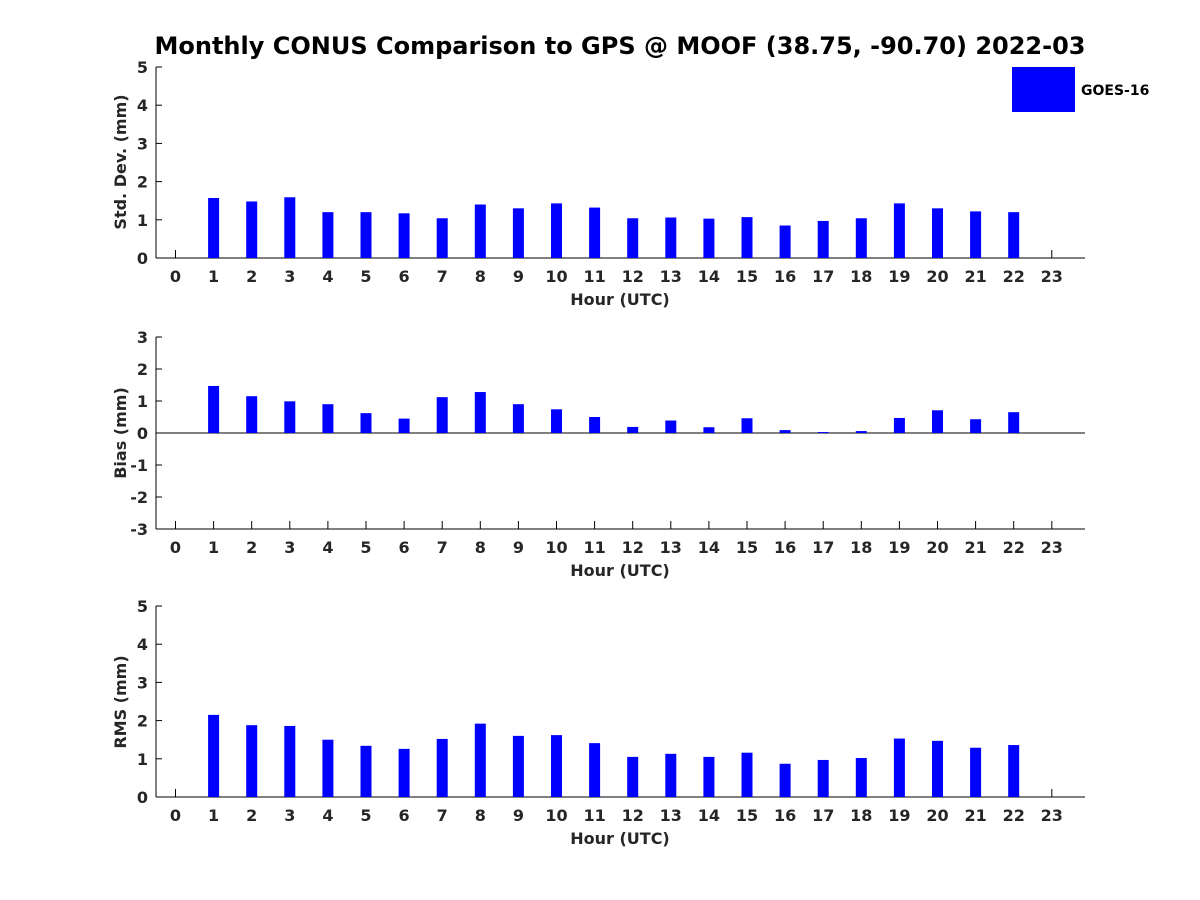  I want to click on legend-swatch, so click(1043, 89).